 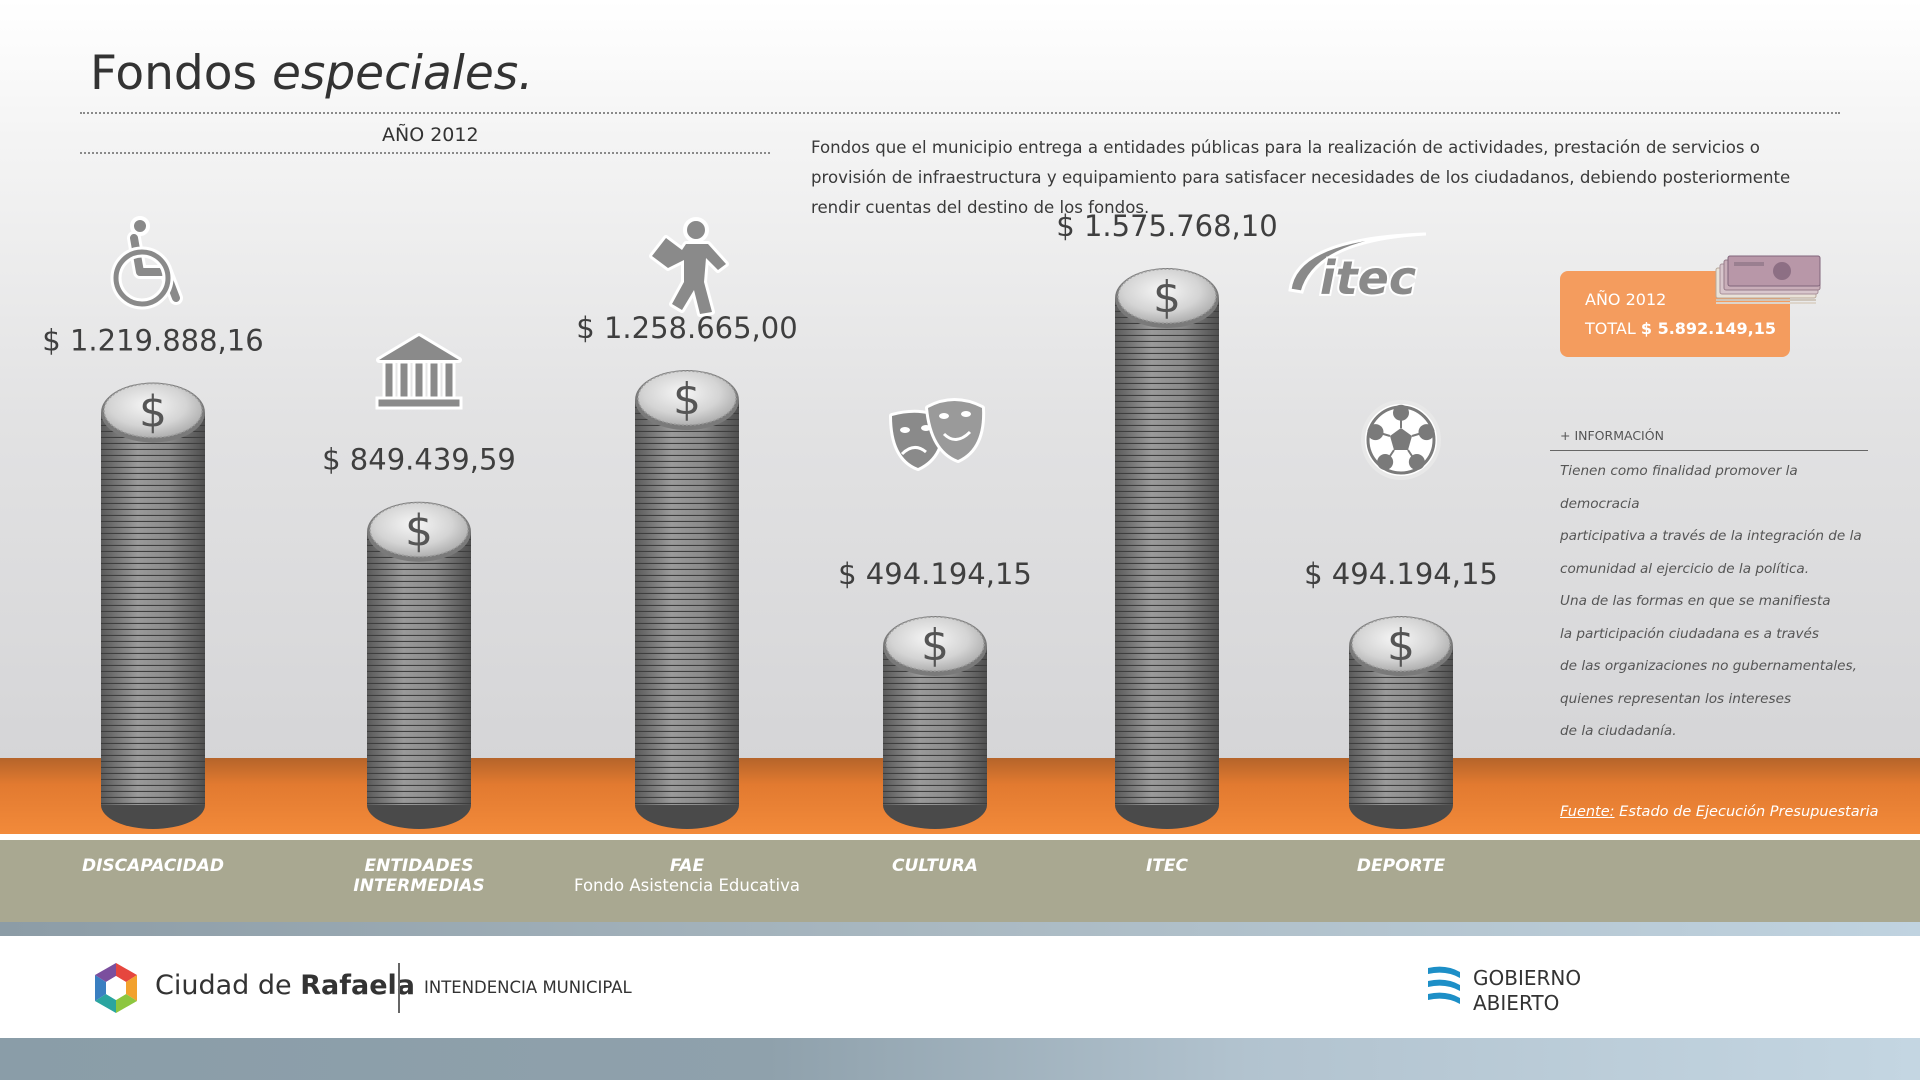 I want to click on gobierno-abierto-text: GOBIERNO ABIERTO, so click(x=1527, y=990).